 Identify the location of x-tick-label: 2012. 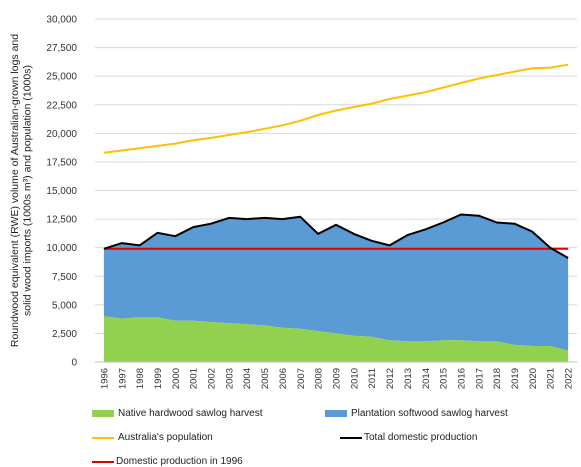
(390, 378).